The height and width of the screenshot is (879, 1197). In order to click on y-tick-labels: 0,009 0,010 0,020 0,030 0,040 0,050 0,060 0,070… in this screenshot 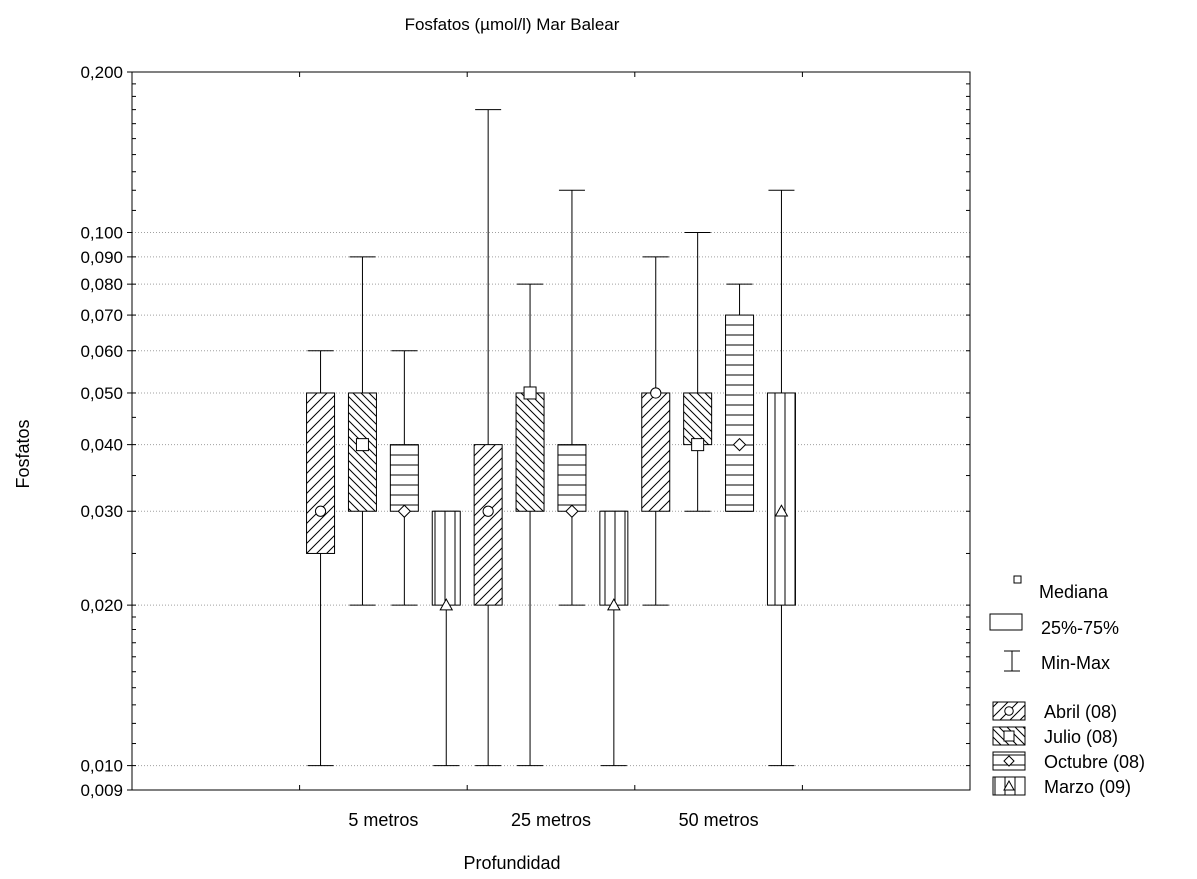, I will do `click(101, 431)`.